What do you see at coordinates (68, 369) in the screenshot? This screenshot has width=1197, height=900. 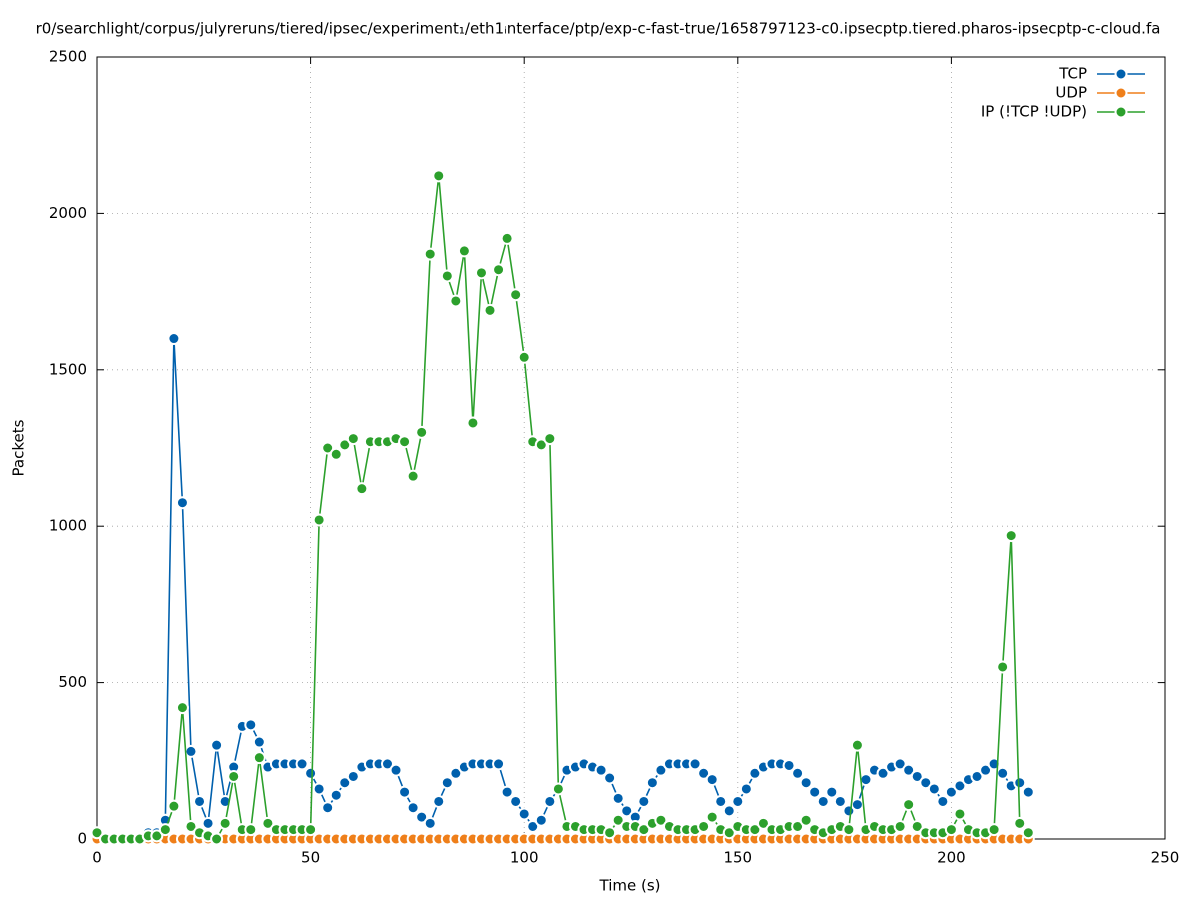 I see `y-tick-label: 1500` at bounding box center [68, 369].